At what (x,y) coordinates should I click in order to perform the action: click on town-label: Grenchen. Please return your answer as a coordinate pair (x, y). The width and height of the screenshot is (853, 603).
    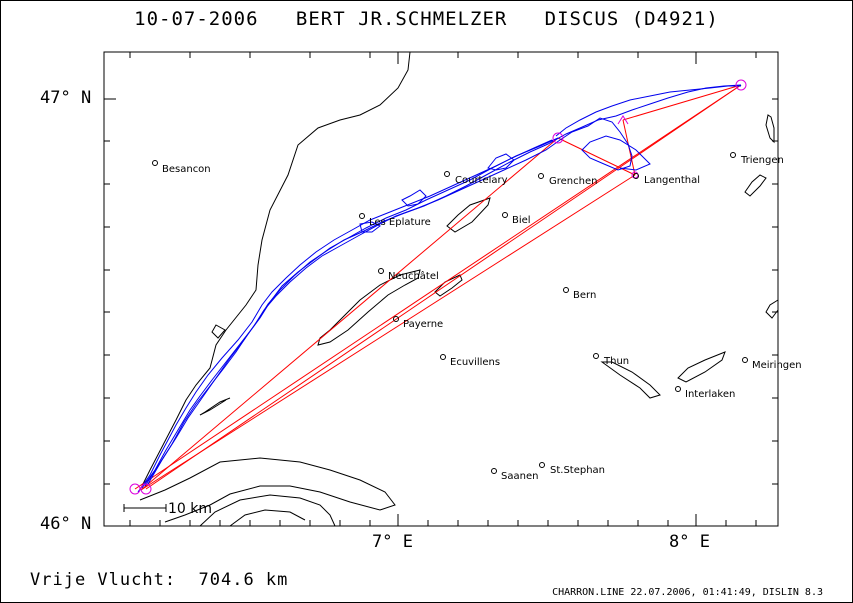
    Looking at the image, I should click on (573, 181).